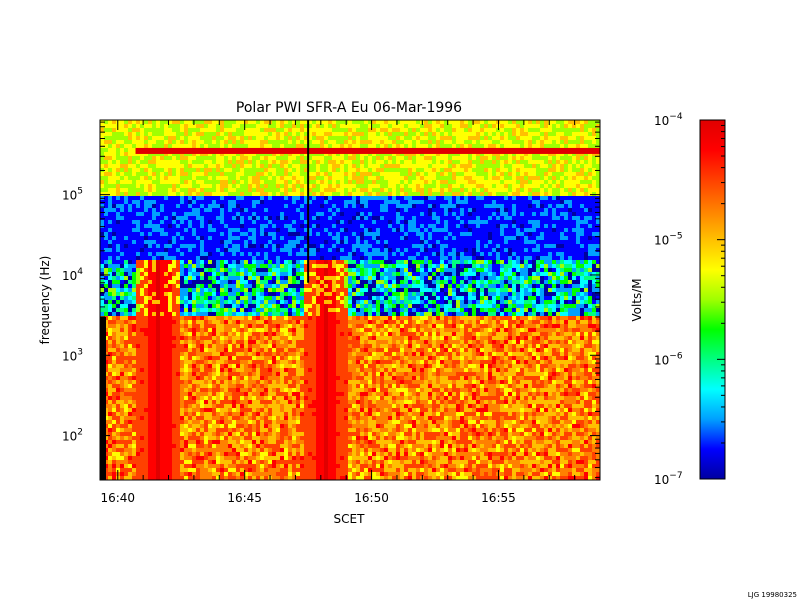  Describe the element at coordinates (72, 195) in the screenshot. I see `y-tick-label: 10⁵` at that location.